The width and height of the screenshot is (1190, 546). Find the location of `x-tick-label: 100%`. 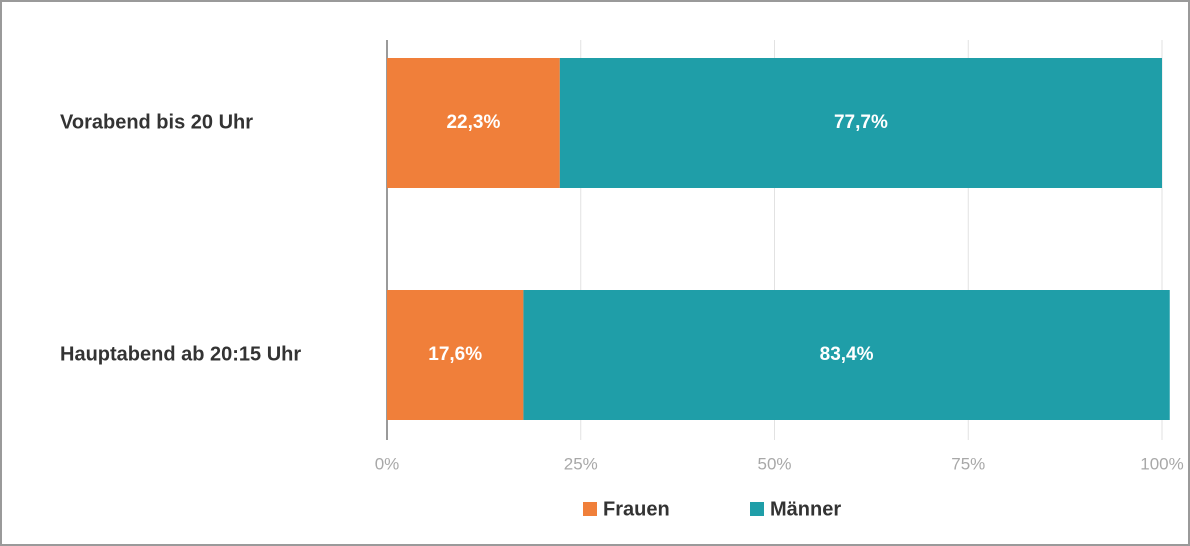

x-tick-label: 100% is located at coordinates (1161, 463).